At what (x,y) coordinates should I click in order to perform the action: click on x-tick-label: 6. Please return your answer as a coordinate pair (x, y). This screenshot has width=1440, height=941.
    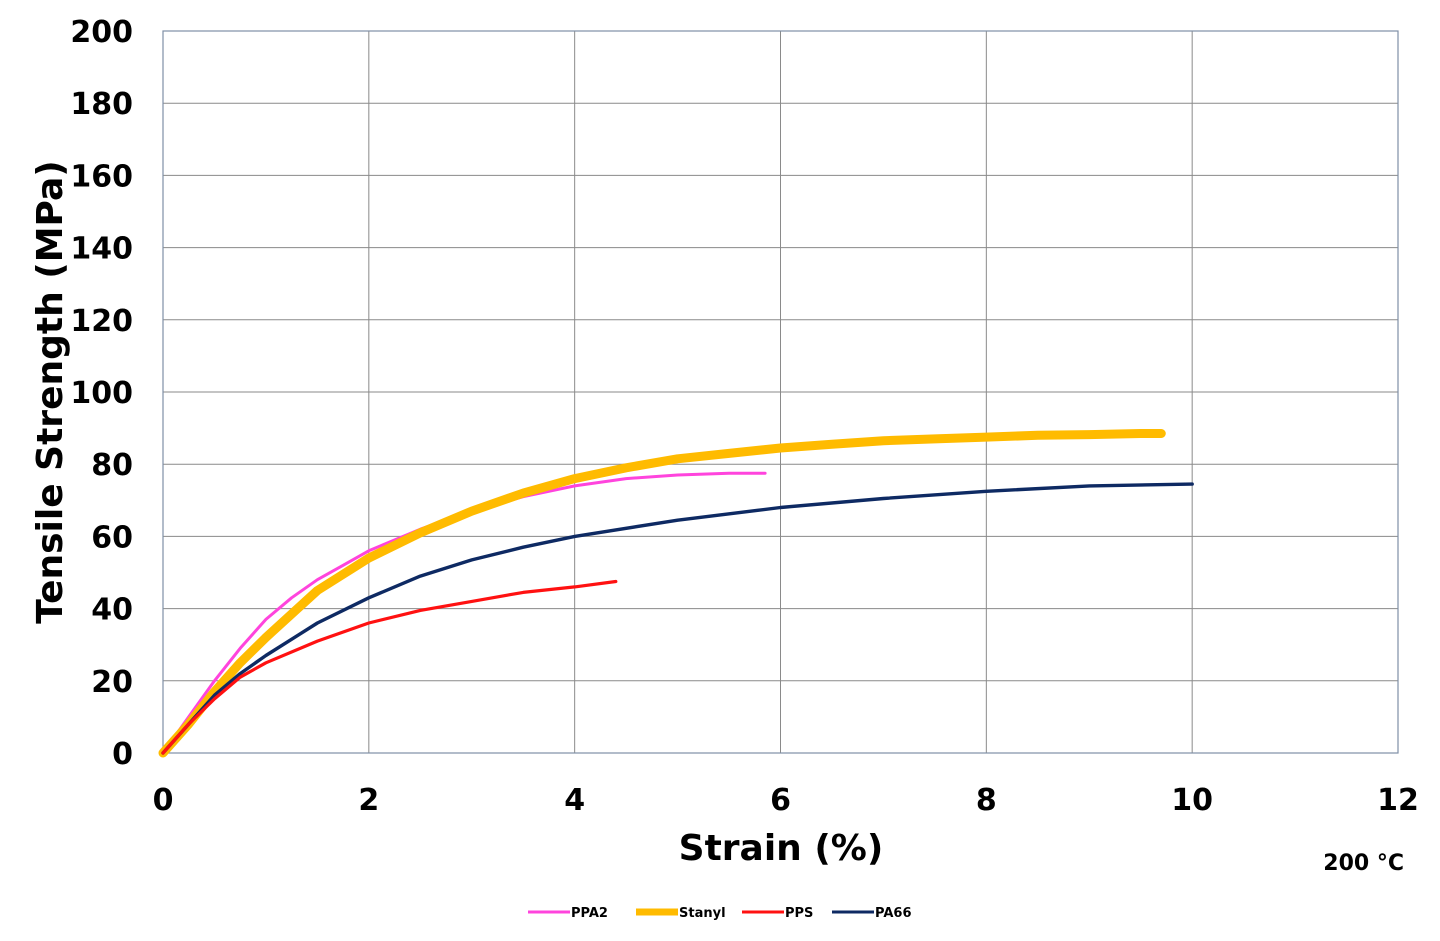
    Looking at the image, I should click on (780, 800).